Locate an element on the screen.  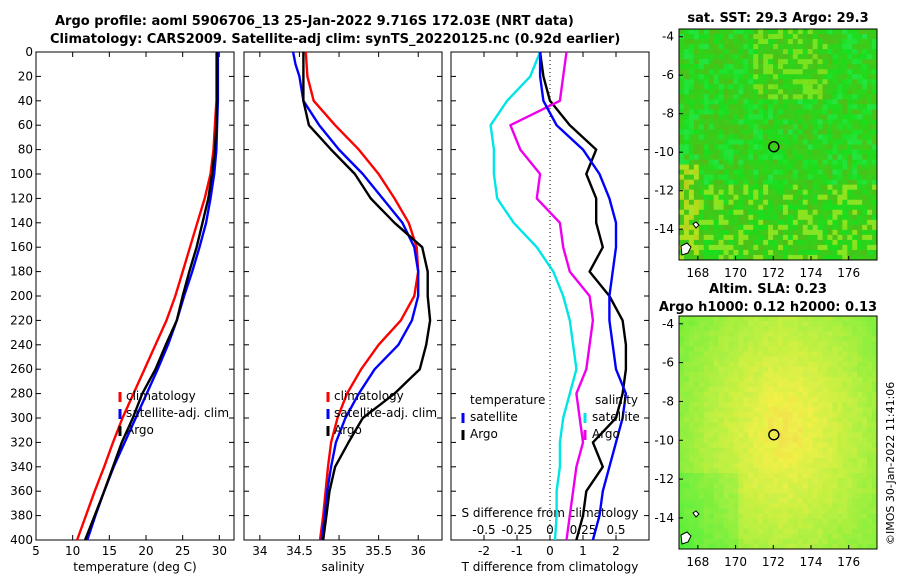
map-x-tick-label: 168 is located at coordinates (697, 562).